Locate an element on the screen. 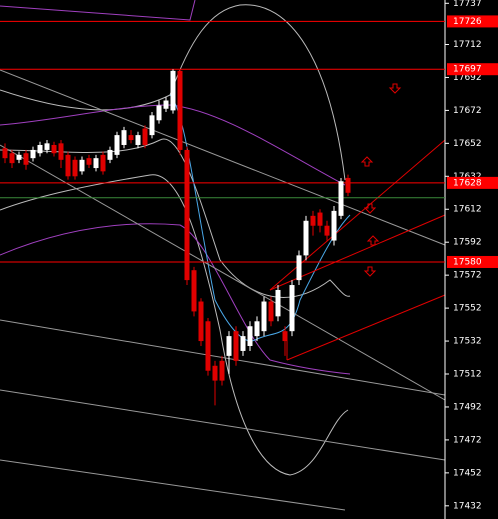 This screenshot has height=519, width=498. level-label: 17580 is located at coordinates (467, 262).